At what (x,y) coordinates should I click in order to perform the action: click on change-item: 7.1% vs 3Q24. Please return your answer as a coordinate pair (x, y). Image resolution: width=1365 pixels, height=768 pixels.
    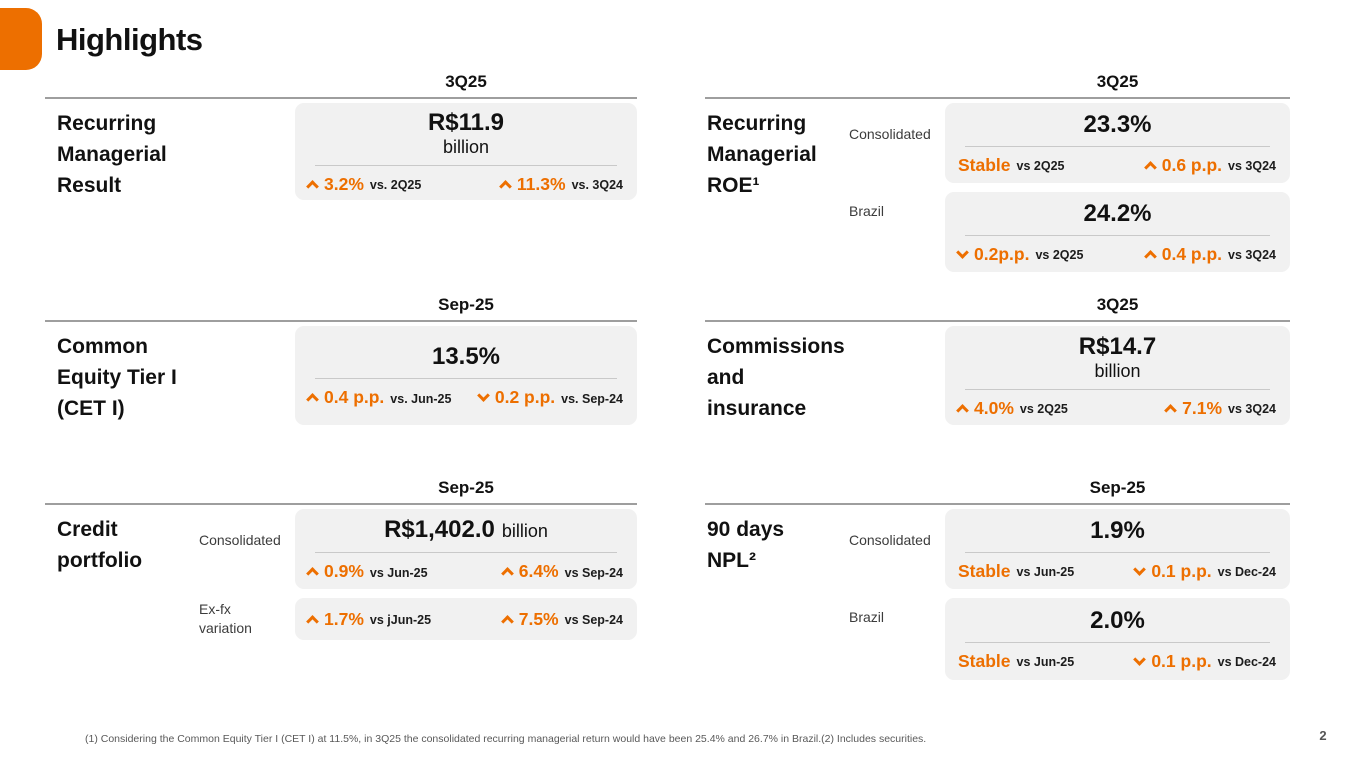
    Looking at the image, I should click on (1220, 408).